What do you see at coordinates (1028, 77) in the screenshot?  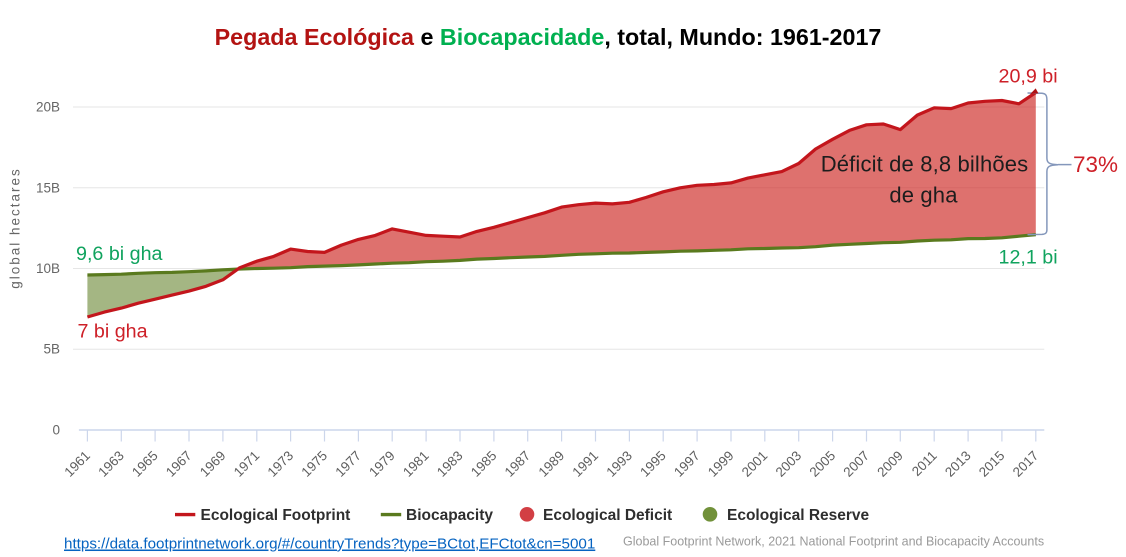 I see `svg-text: 20,9 bi` at bounding box center [1028, 77].